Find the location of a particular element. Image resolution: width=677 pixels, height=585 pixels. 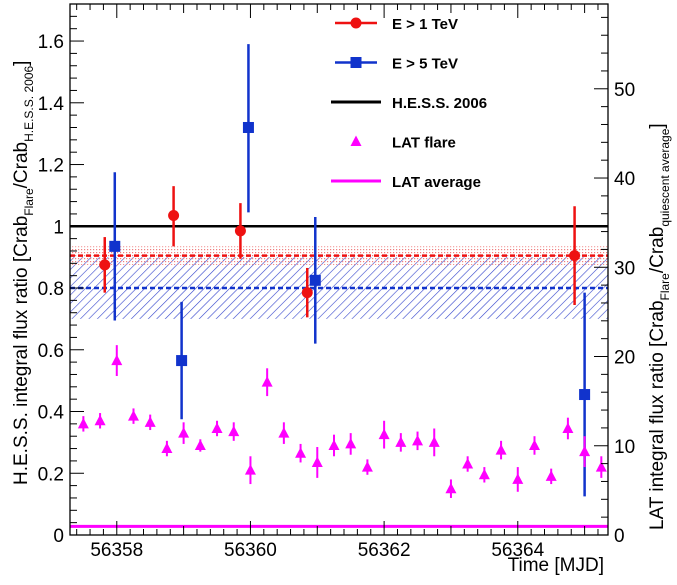

x-axis-label: Time [MJD] is located at coordinates (556, 565).